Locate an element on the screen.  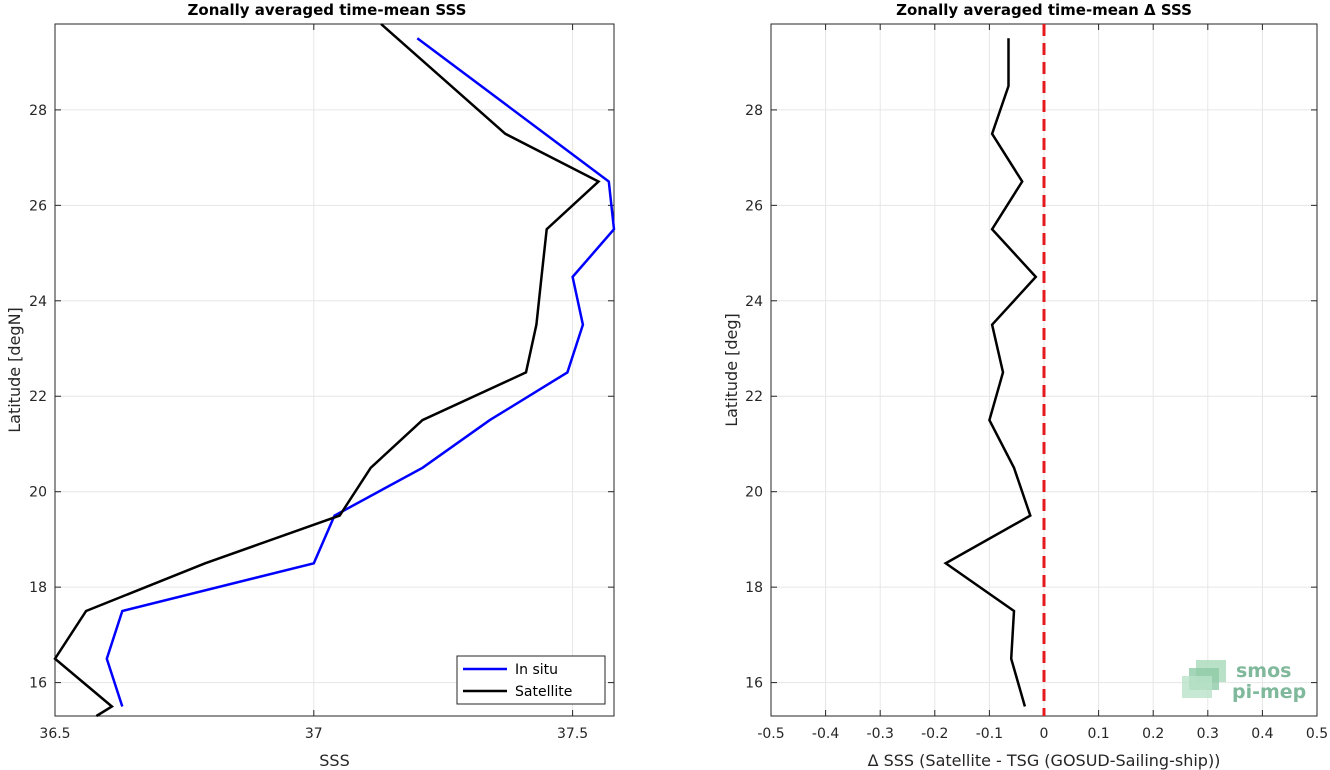
series-line is located at coordinates (990, 372).